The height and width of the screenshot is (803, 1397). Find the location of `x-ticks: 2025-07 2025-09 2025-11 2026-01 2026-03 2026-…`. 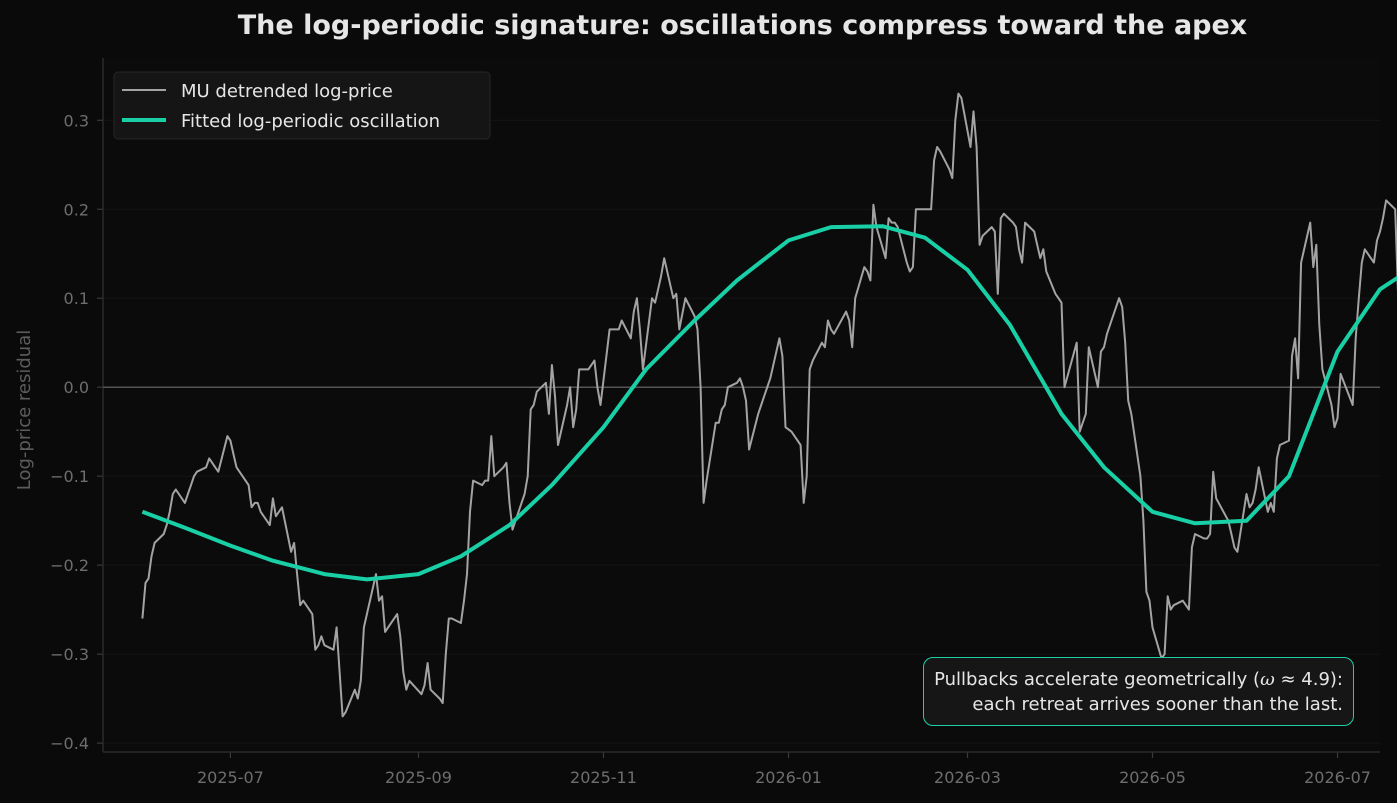

x-ticks: 2025-07 2025-09 2025-11 2026-01 2026-03 2026-… is located at coordinates (784, 769).